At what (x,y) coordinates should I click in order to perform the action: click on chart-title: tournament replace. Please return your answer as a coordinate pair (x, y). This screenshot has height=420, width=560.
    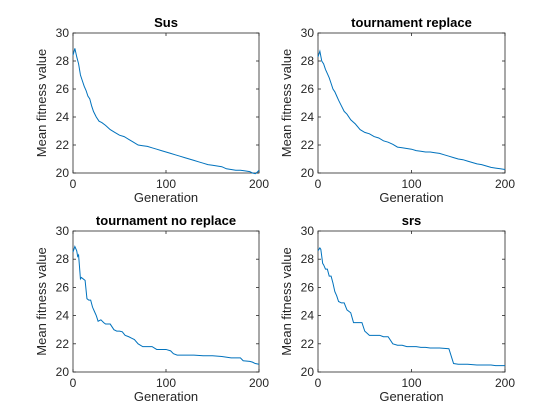
    Looking at the image, I should click on (411, 22).